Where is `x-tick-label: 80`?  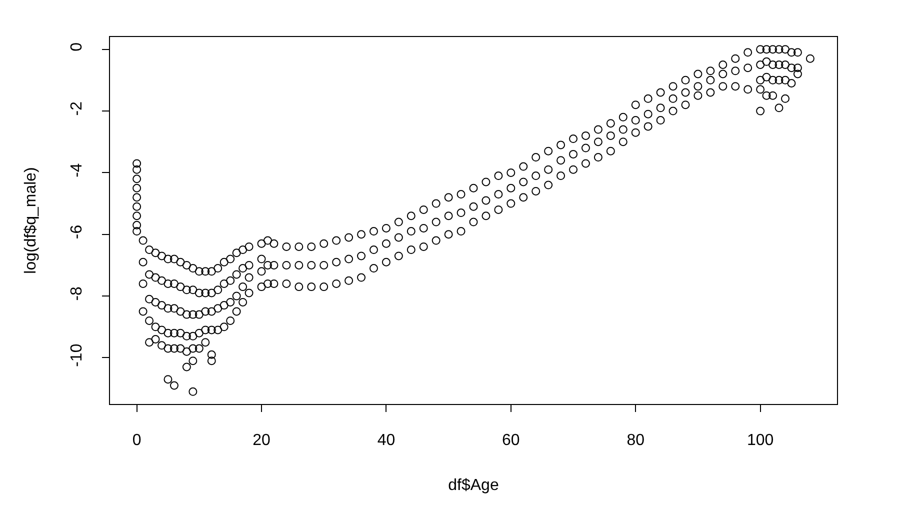
x-tick-label: 80 is located at coordinates (635, 441).